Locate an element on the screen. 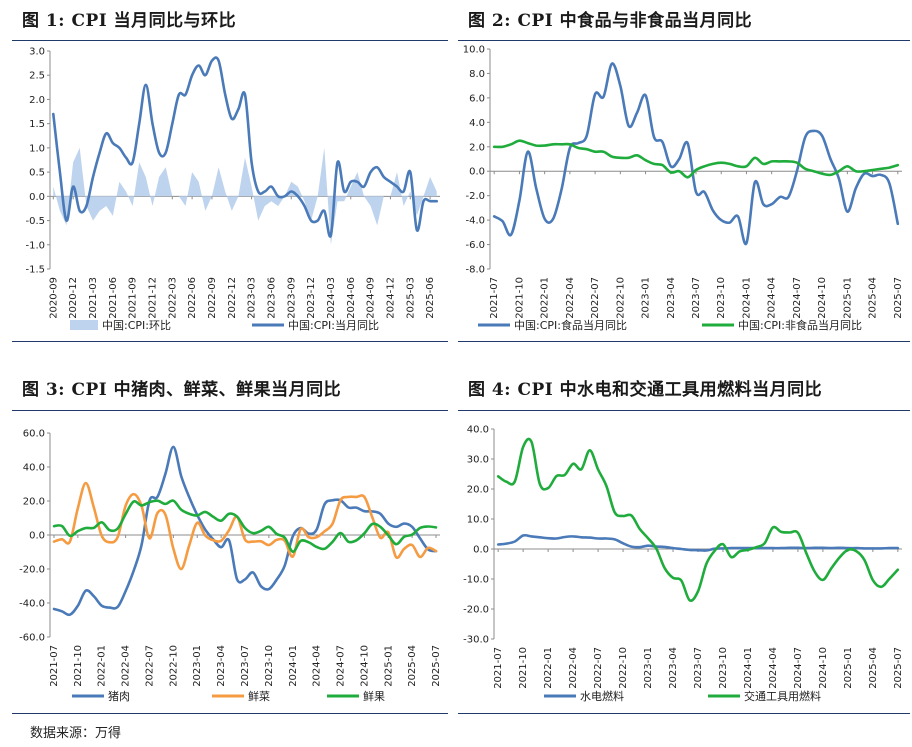 The width and height of the screenshot is (912, 747). x-tick-label: 2023-06 is located at coordinates (271, 298).